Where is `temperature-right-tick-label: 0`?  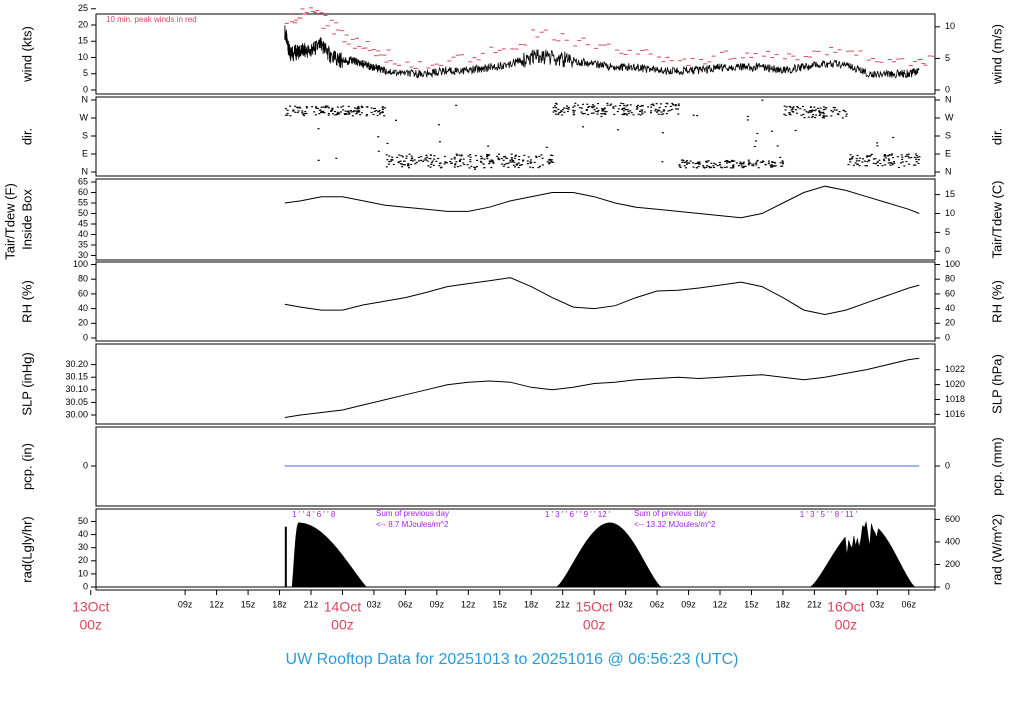 temperature-right-tick-label: 0 is located at coordinates (947, 251).